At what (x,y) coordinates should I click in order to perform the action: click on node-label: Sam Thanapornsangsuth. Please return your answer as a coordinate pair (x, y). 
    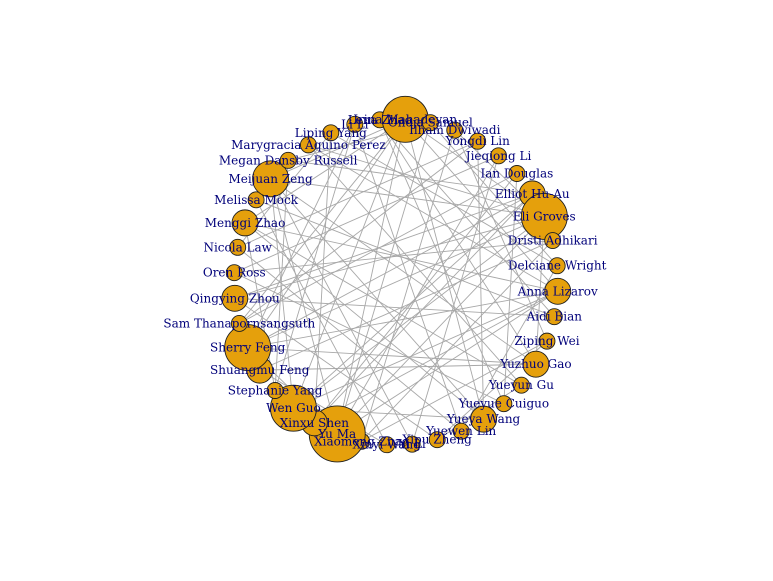
    Looking at the image, I should click on (239, 323).